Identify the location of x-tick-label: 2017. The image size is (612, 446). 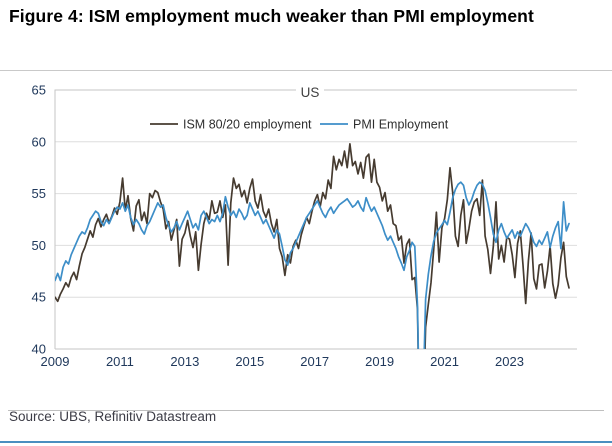
(314, 361).